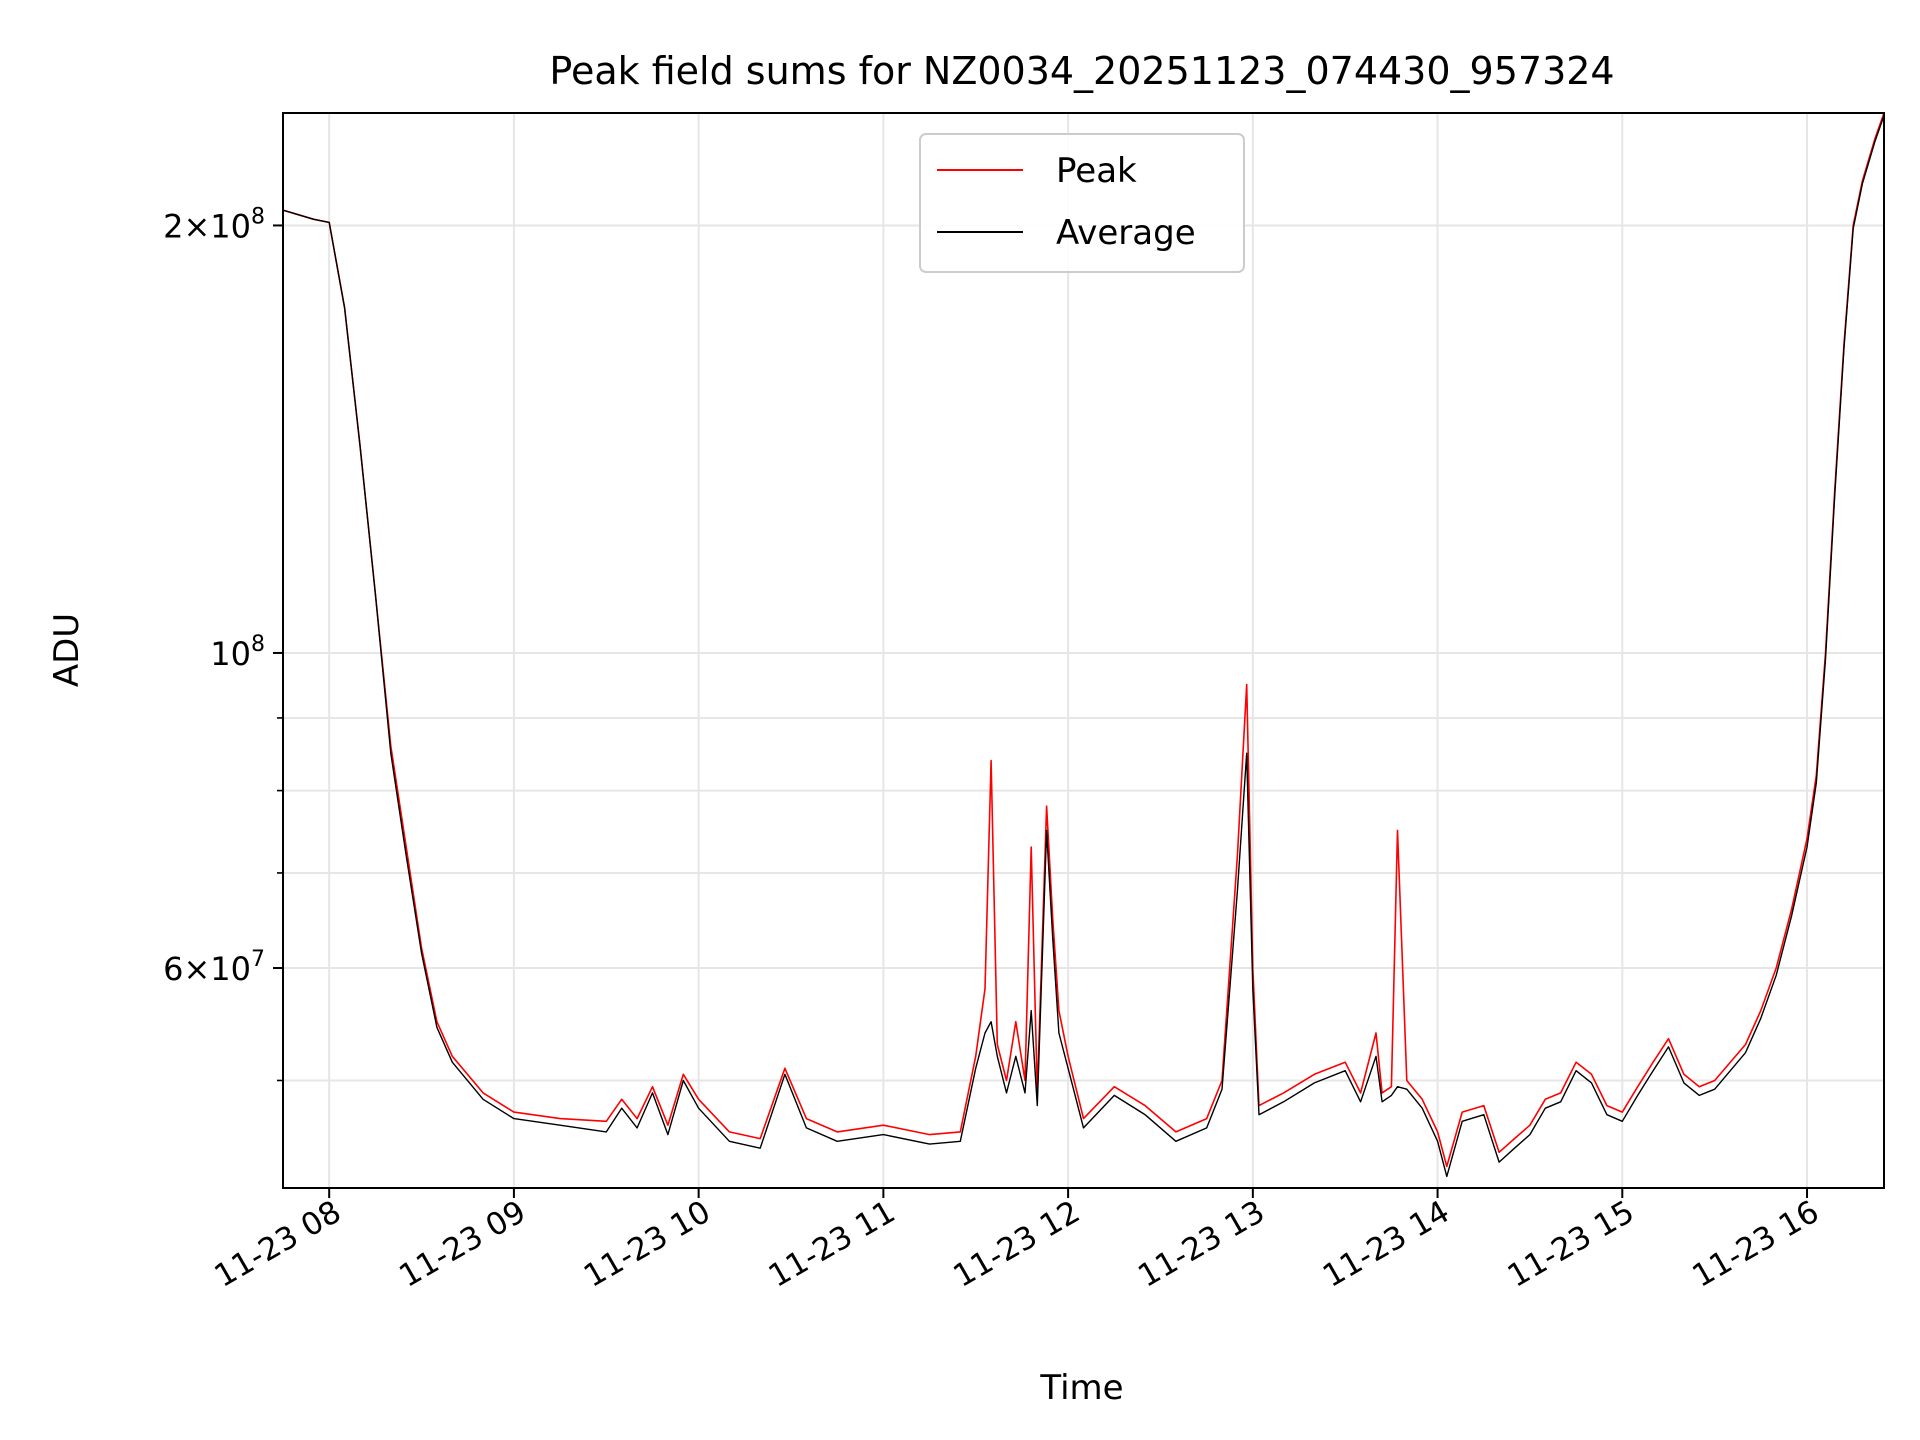  What do you see at coordinates (214, 967) in the screenshot?
I see `y-tick-label: 6×107` at bounding box center [214, 967].